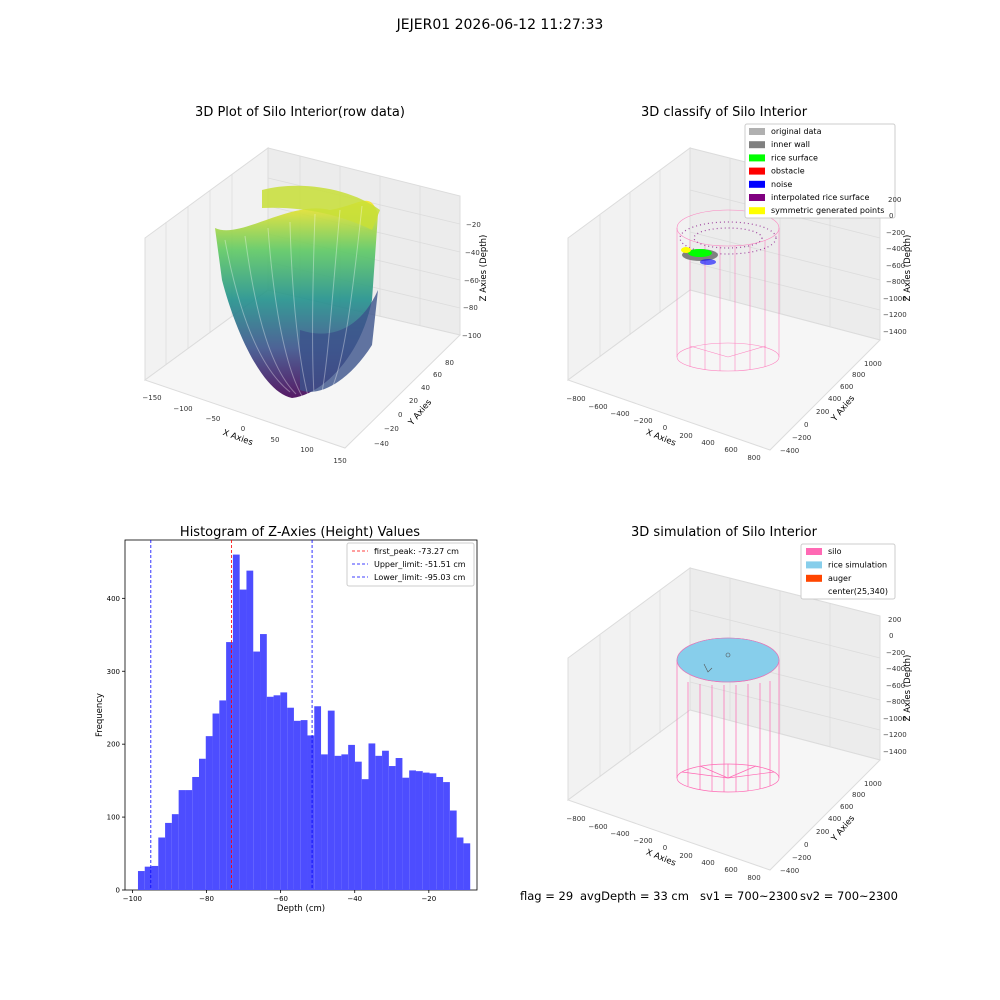 The height and width of the screenshot is (1000, 1000). I want to click on classify-floor-pane, so click(723, 370).